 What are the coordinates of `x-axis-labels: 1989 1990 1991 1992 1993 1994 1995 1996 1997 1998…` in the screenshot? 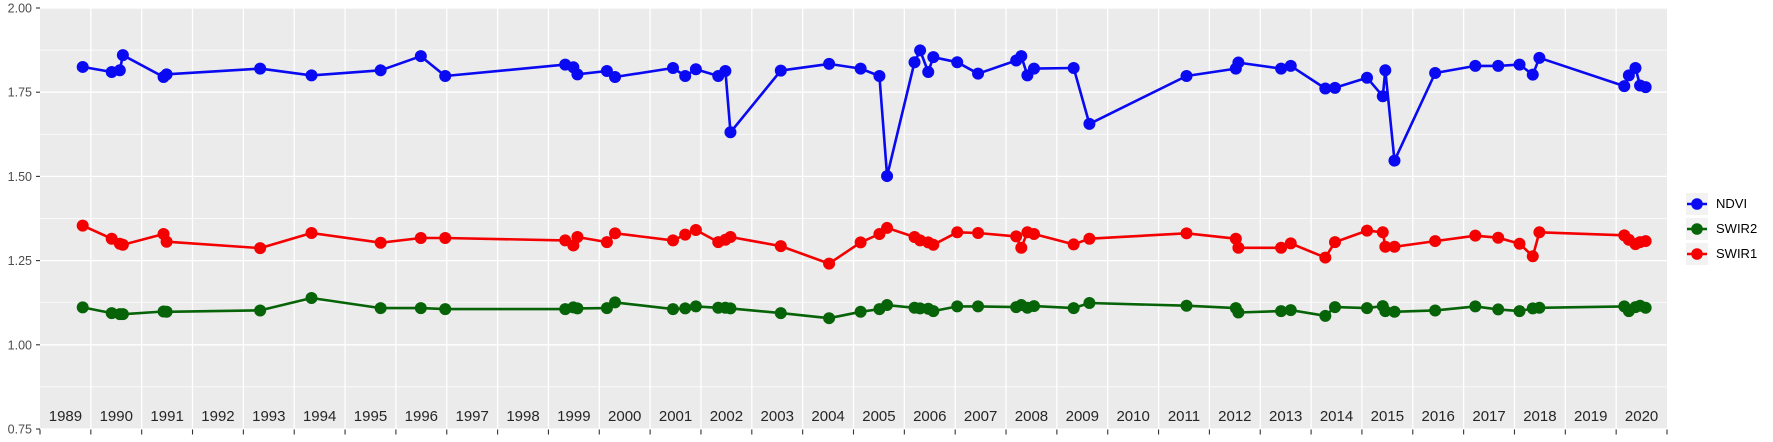 It's located at (854, 416).